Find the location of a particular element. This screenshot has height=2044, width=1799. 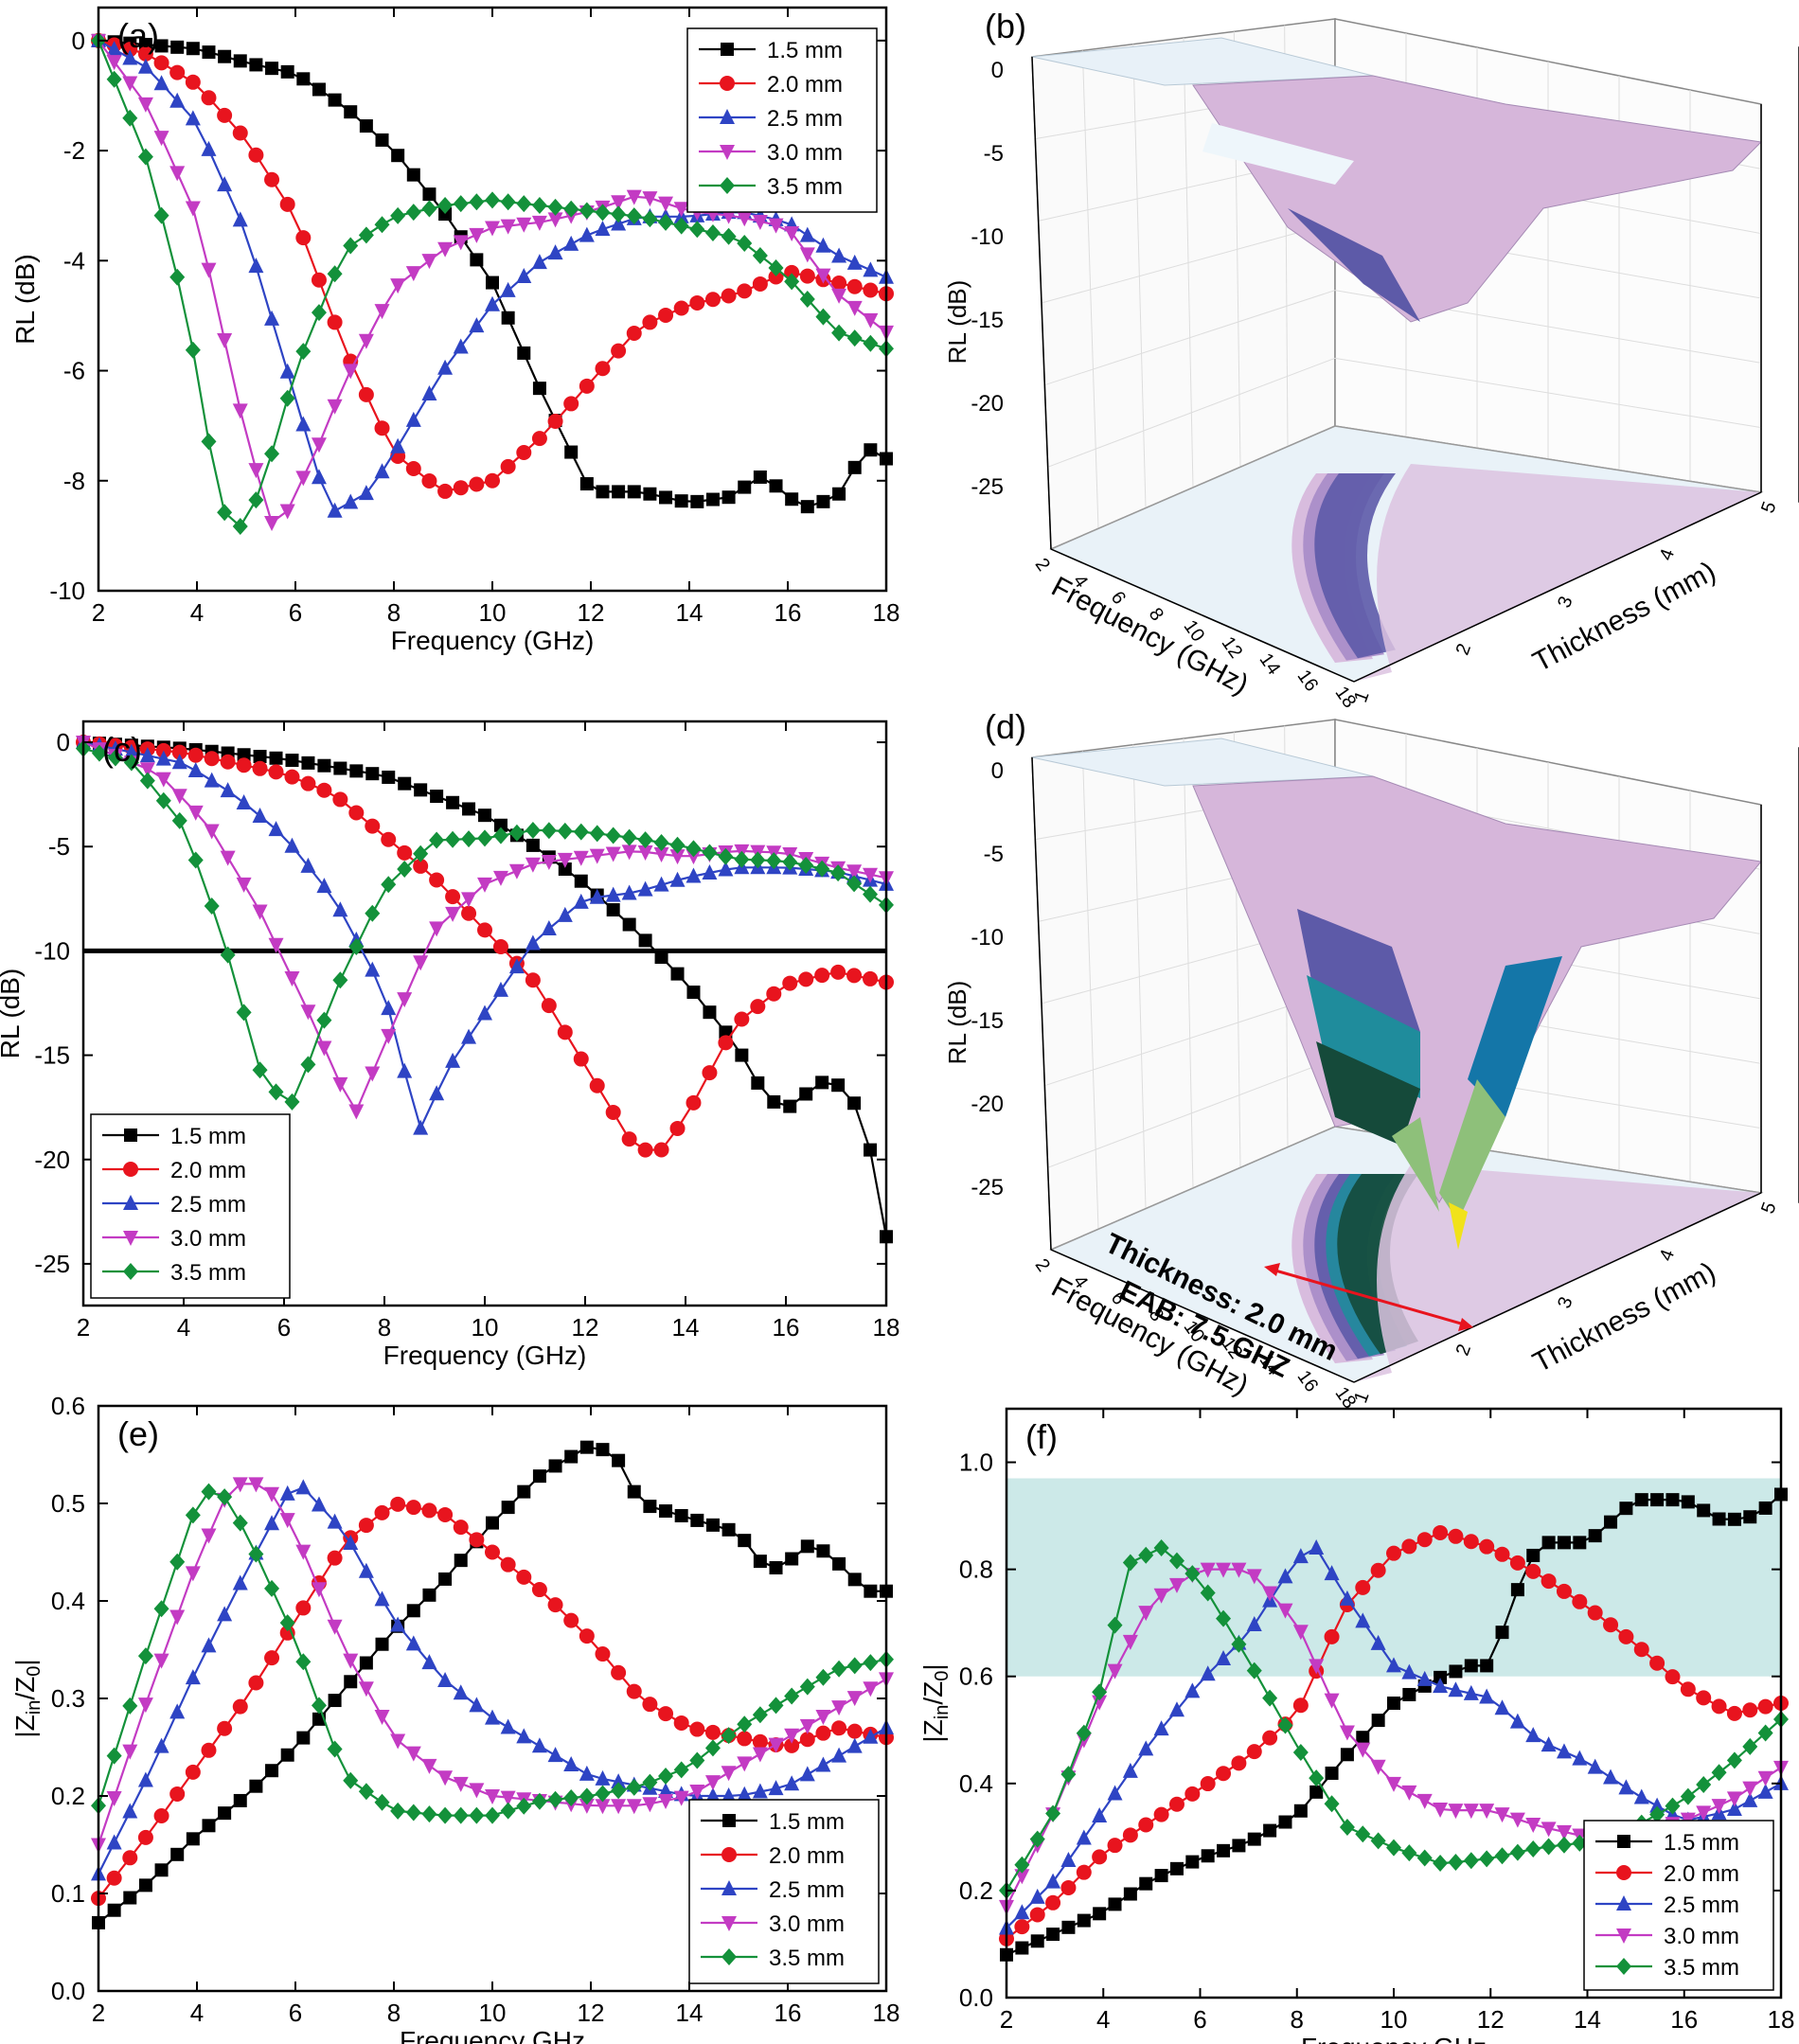

freq-tick-label: 2 is located at coordinates (1042, 1265).